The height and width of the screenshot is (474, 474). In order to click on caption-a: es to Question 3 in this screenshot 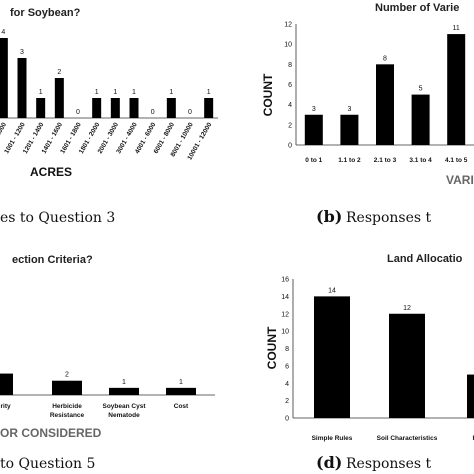, I will do `click(57, 218)`.